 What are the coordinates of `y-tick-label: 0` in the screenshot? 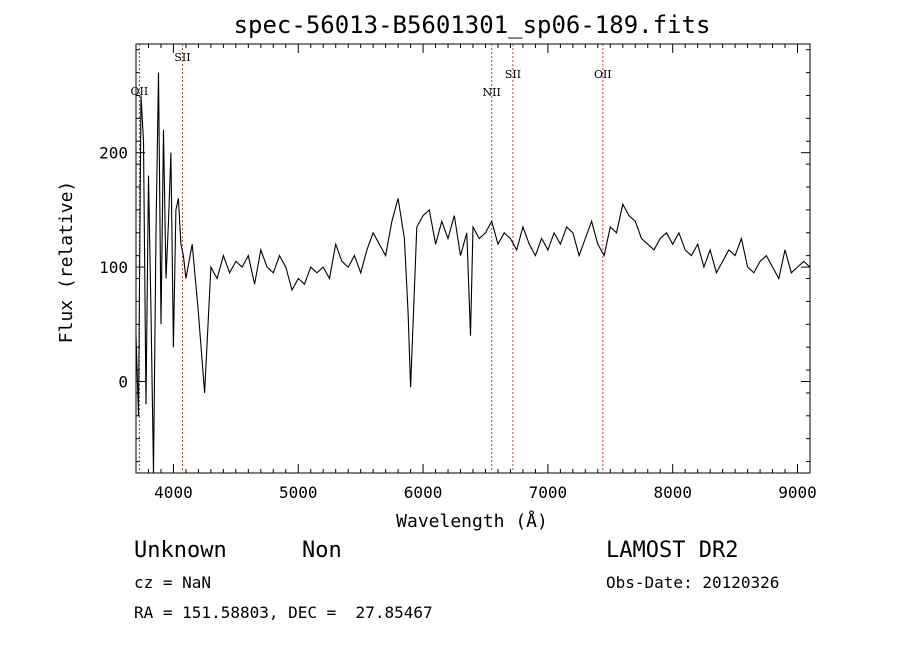 It's located at (123, 381).